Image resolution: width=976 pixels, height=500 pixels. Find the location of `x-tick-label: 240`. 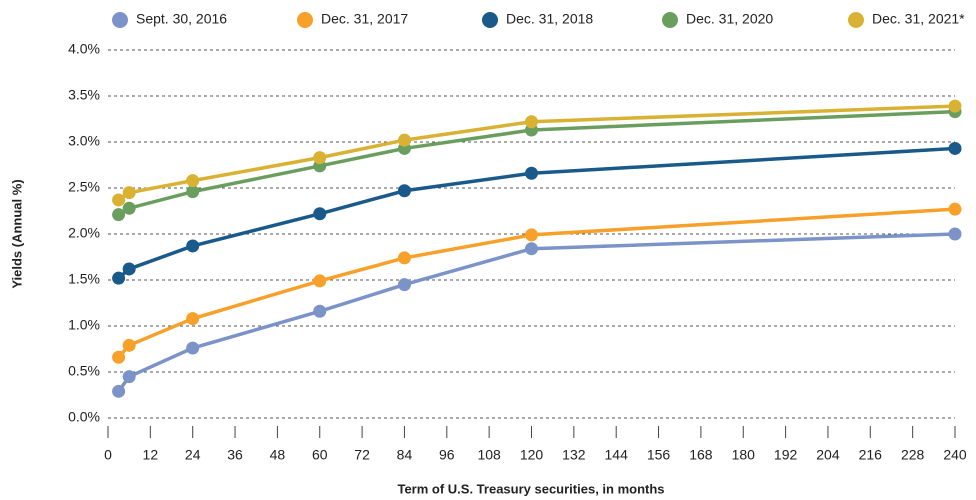

x-tick-label: 240 is located at coordinates (955, 455).